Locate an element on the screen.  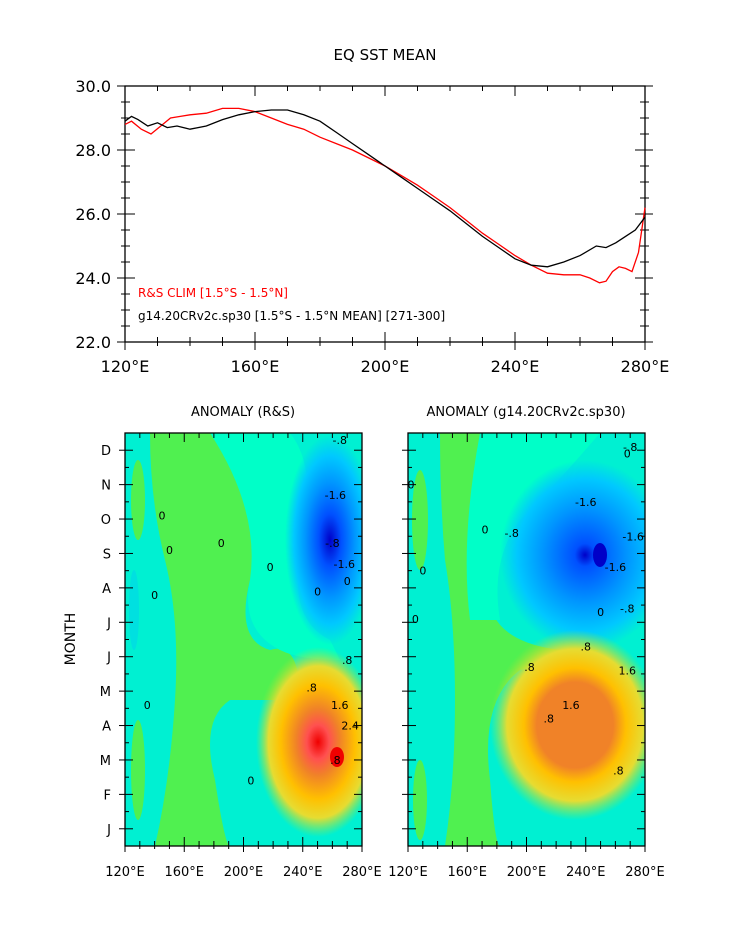
y-tick-label: 22.0 is located at coordinates (93, 342).